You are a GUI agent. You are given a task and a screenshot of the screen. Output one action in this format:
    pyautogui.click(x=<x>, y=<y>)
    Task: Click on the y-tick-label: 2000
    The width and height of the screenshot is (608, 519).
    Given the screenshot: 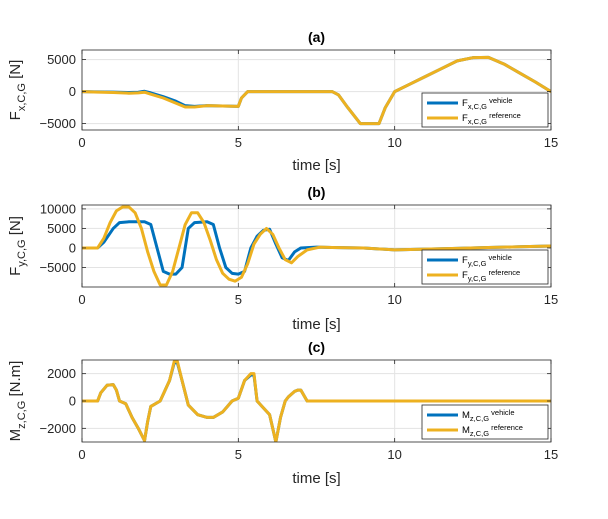 What is the action you would take?
    pyautogui.click(x=61, y=373)
    